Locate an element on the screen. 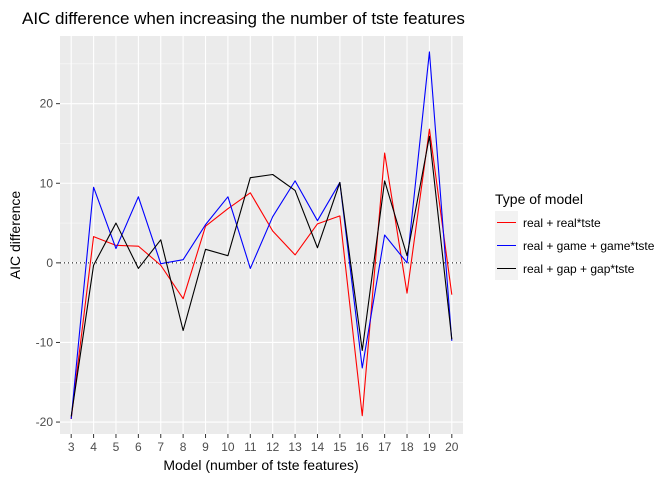  x-tick-label: 11 is located at coordinates (250, 447).